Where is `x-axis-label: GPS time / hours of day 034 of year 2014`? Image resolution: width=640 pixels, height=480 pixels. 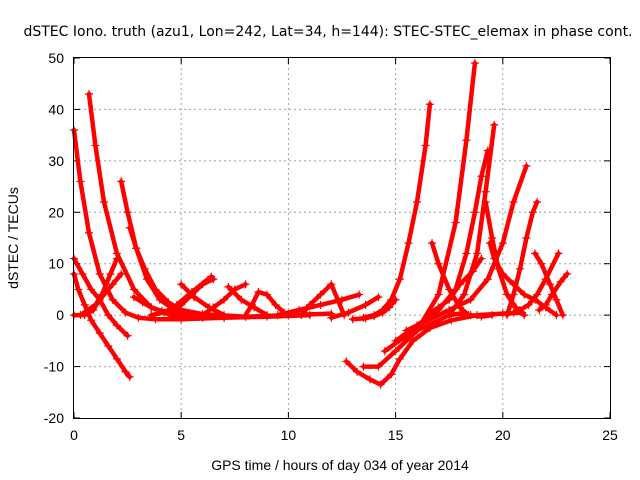
x-axis-label: GPS time / hours of day 034 of year 2014 is located at coordinates (340, 465).